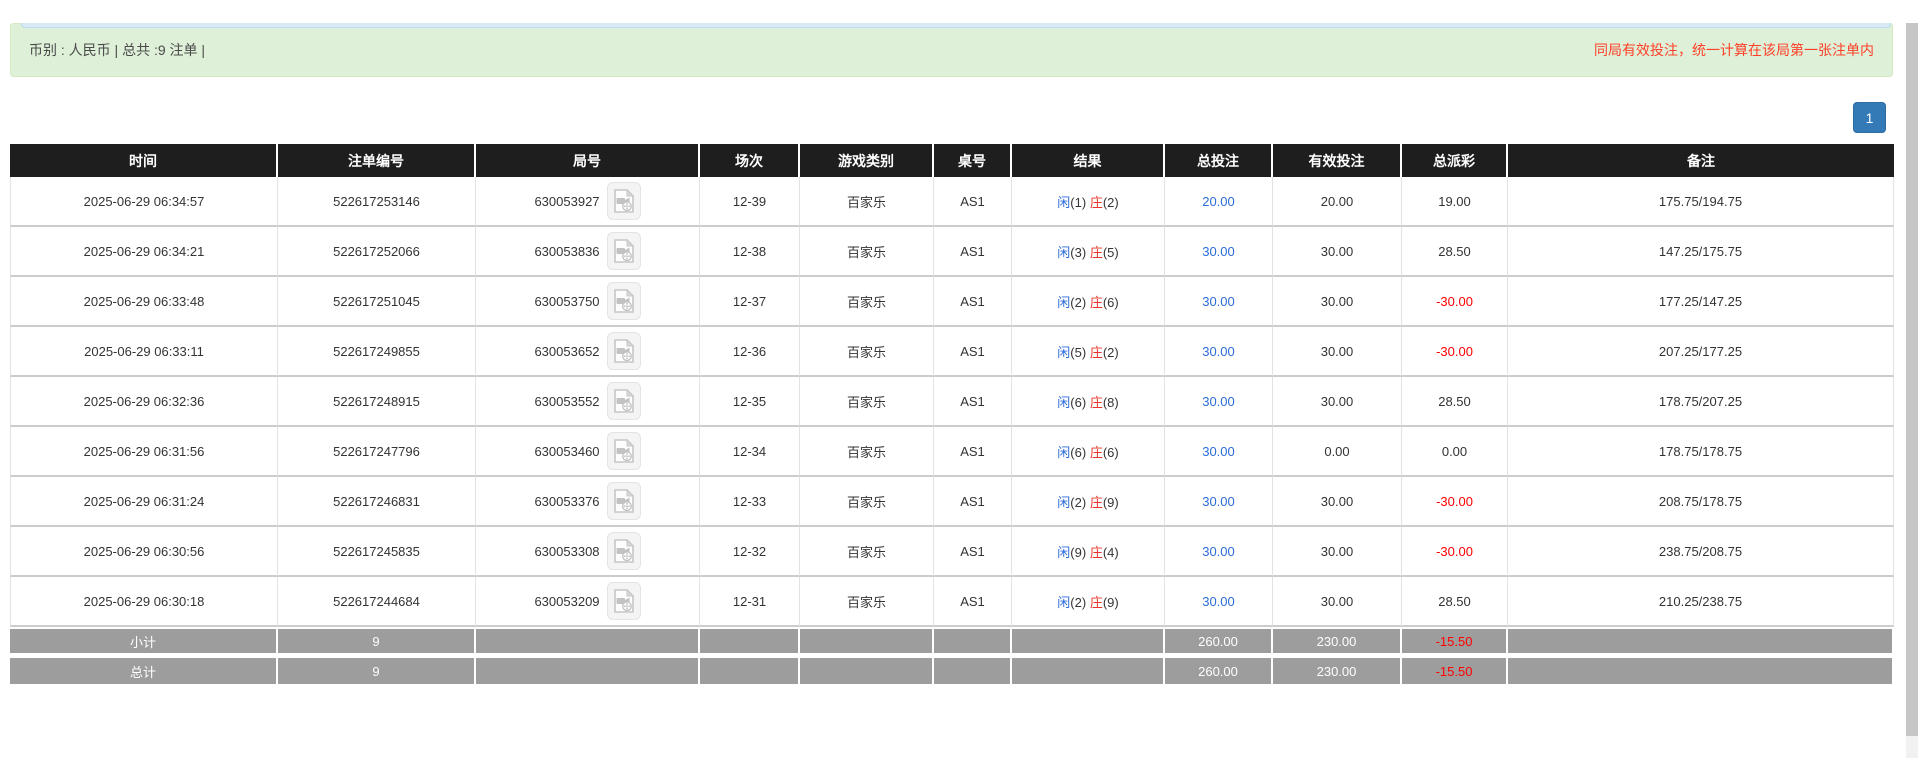  What do you see at coordinates (567, 351) in the screenshot?
I see `round-id-text: 630053652` at bounding box center [567, 351].